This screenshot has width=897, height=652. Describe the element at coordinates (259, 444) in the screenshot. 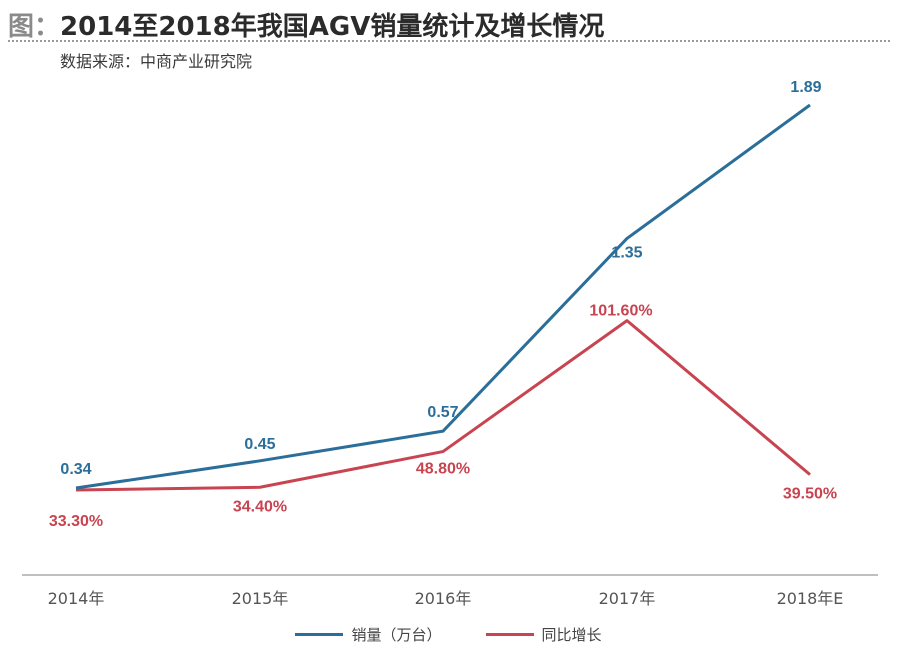

I see `data-label-sales: 0.45` at that location.